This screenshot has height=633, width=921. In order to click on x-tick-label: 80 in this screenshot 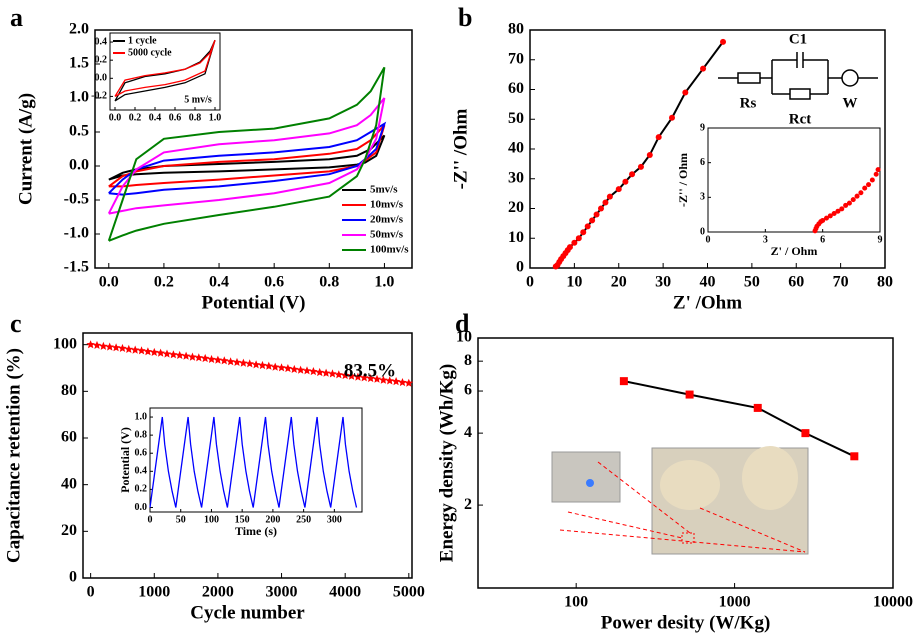, I will do `click(885, 282)`.